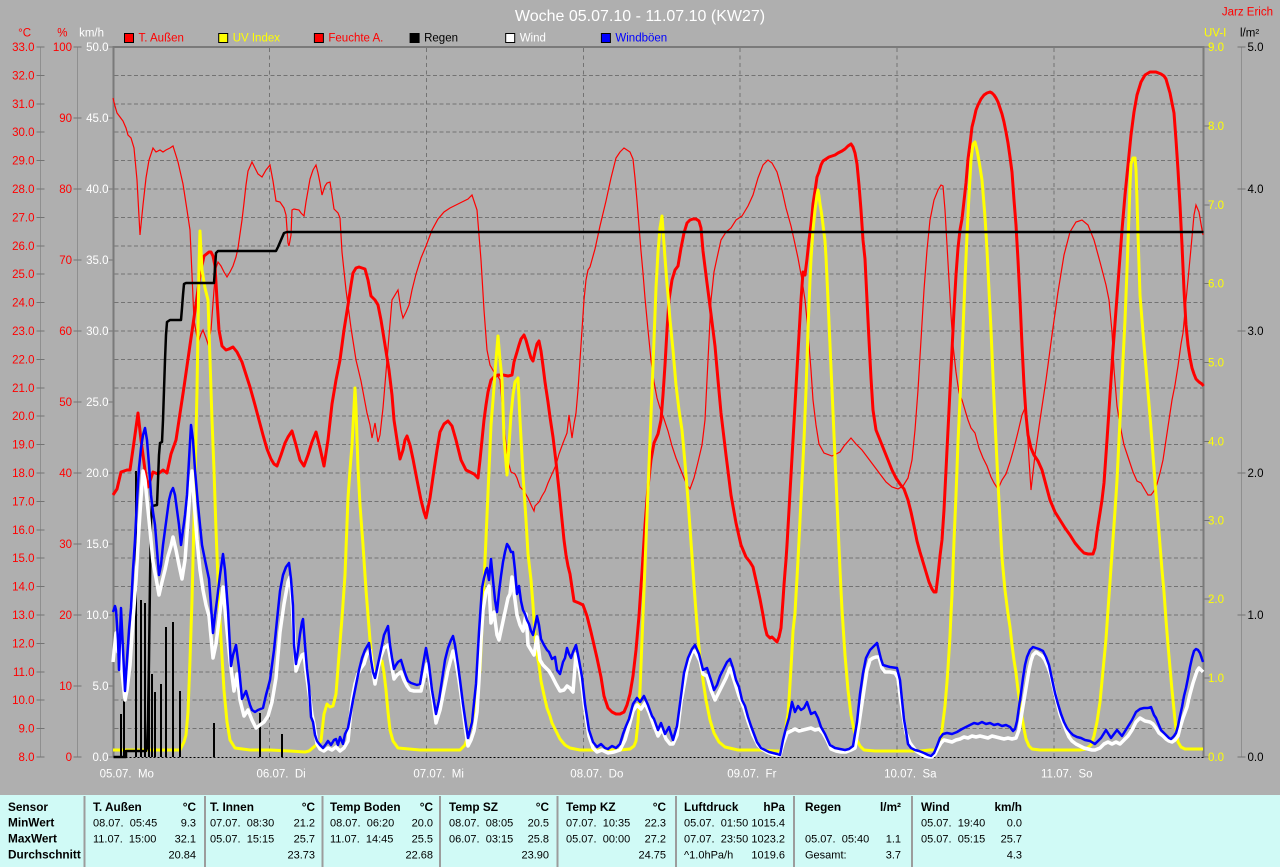 The width and height of the screenshot is (1280, 867). What do you see at coordinates (1216, 679) in the screenshot?
I see `svg-text: 1.0` at bounding box center [1216, 679].